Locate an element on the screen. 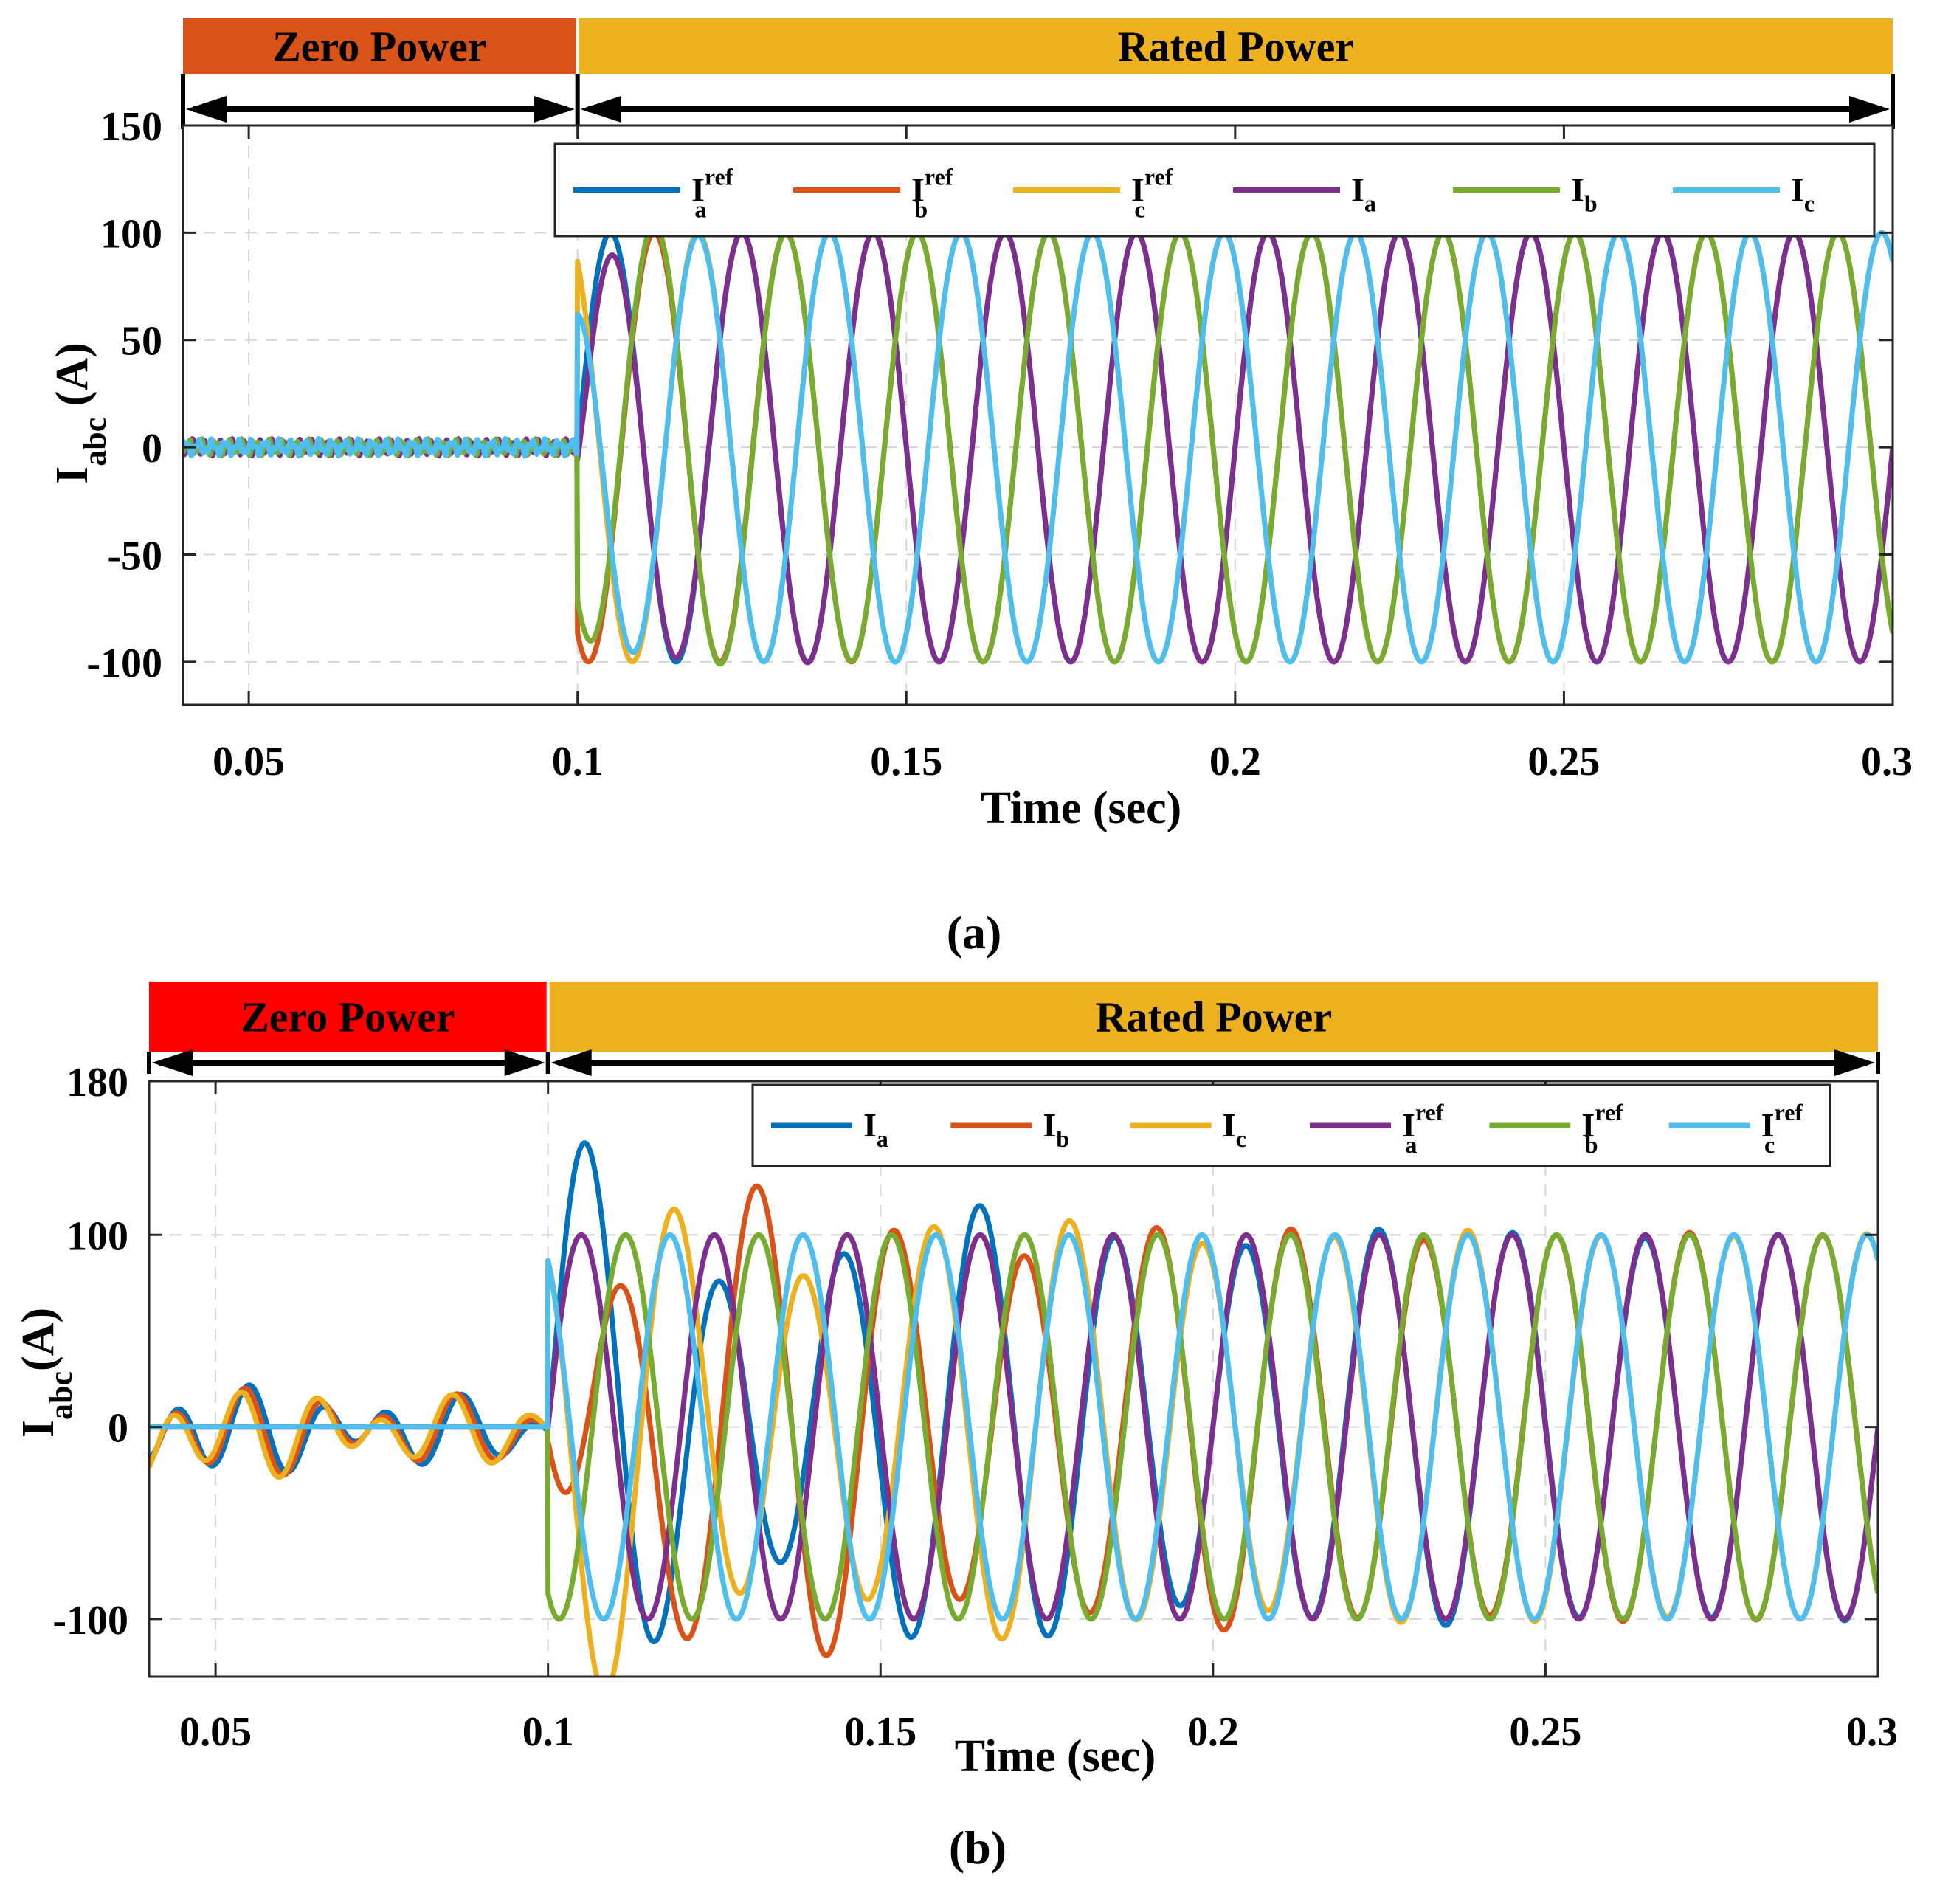  y-tick-label: 50 is located at coordinates (141, 342).